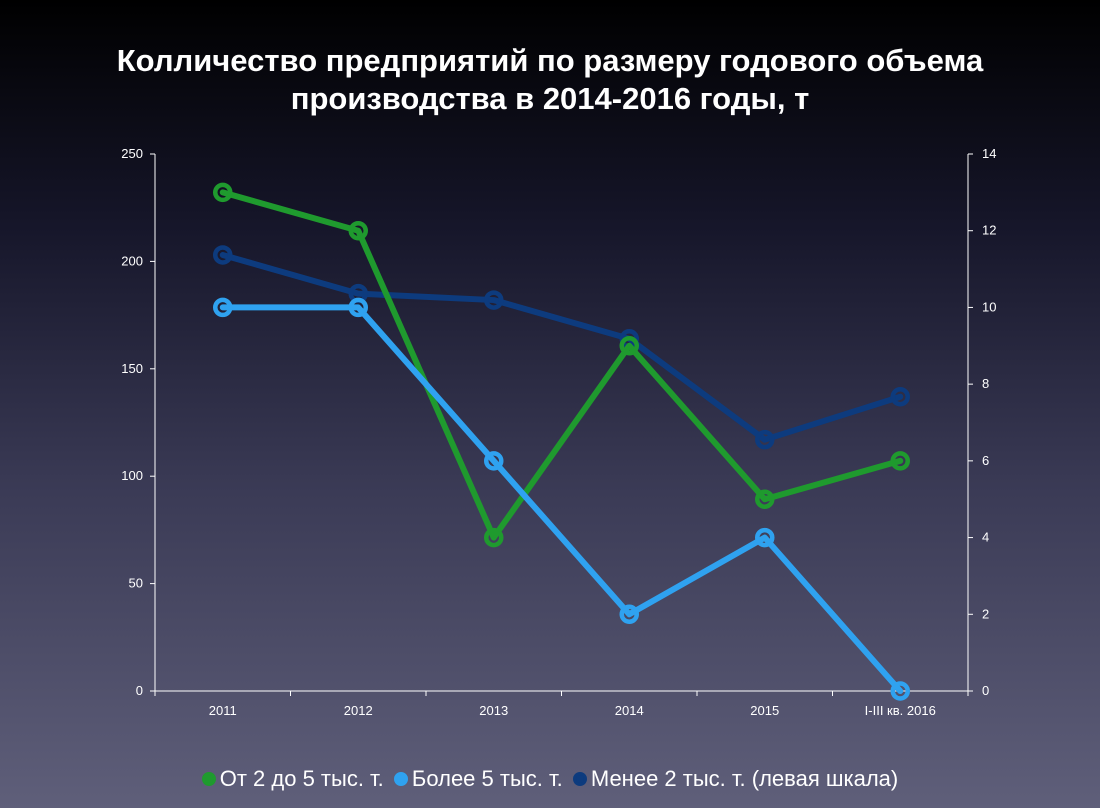 This screenshot has width=1100, height=808. I want to click on right-tick-label: 0, so click(985, 690).